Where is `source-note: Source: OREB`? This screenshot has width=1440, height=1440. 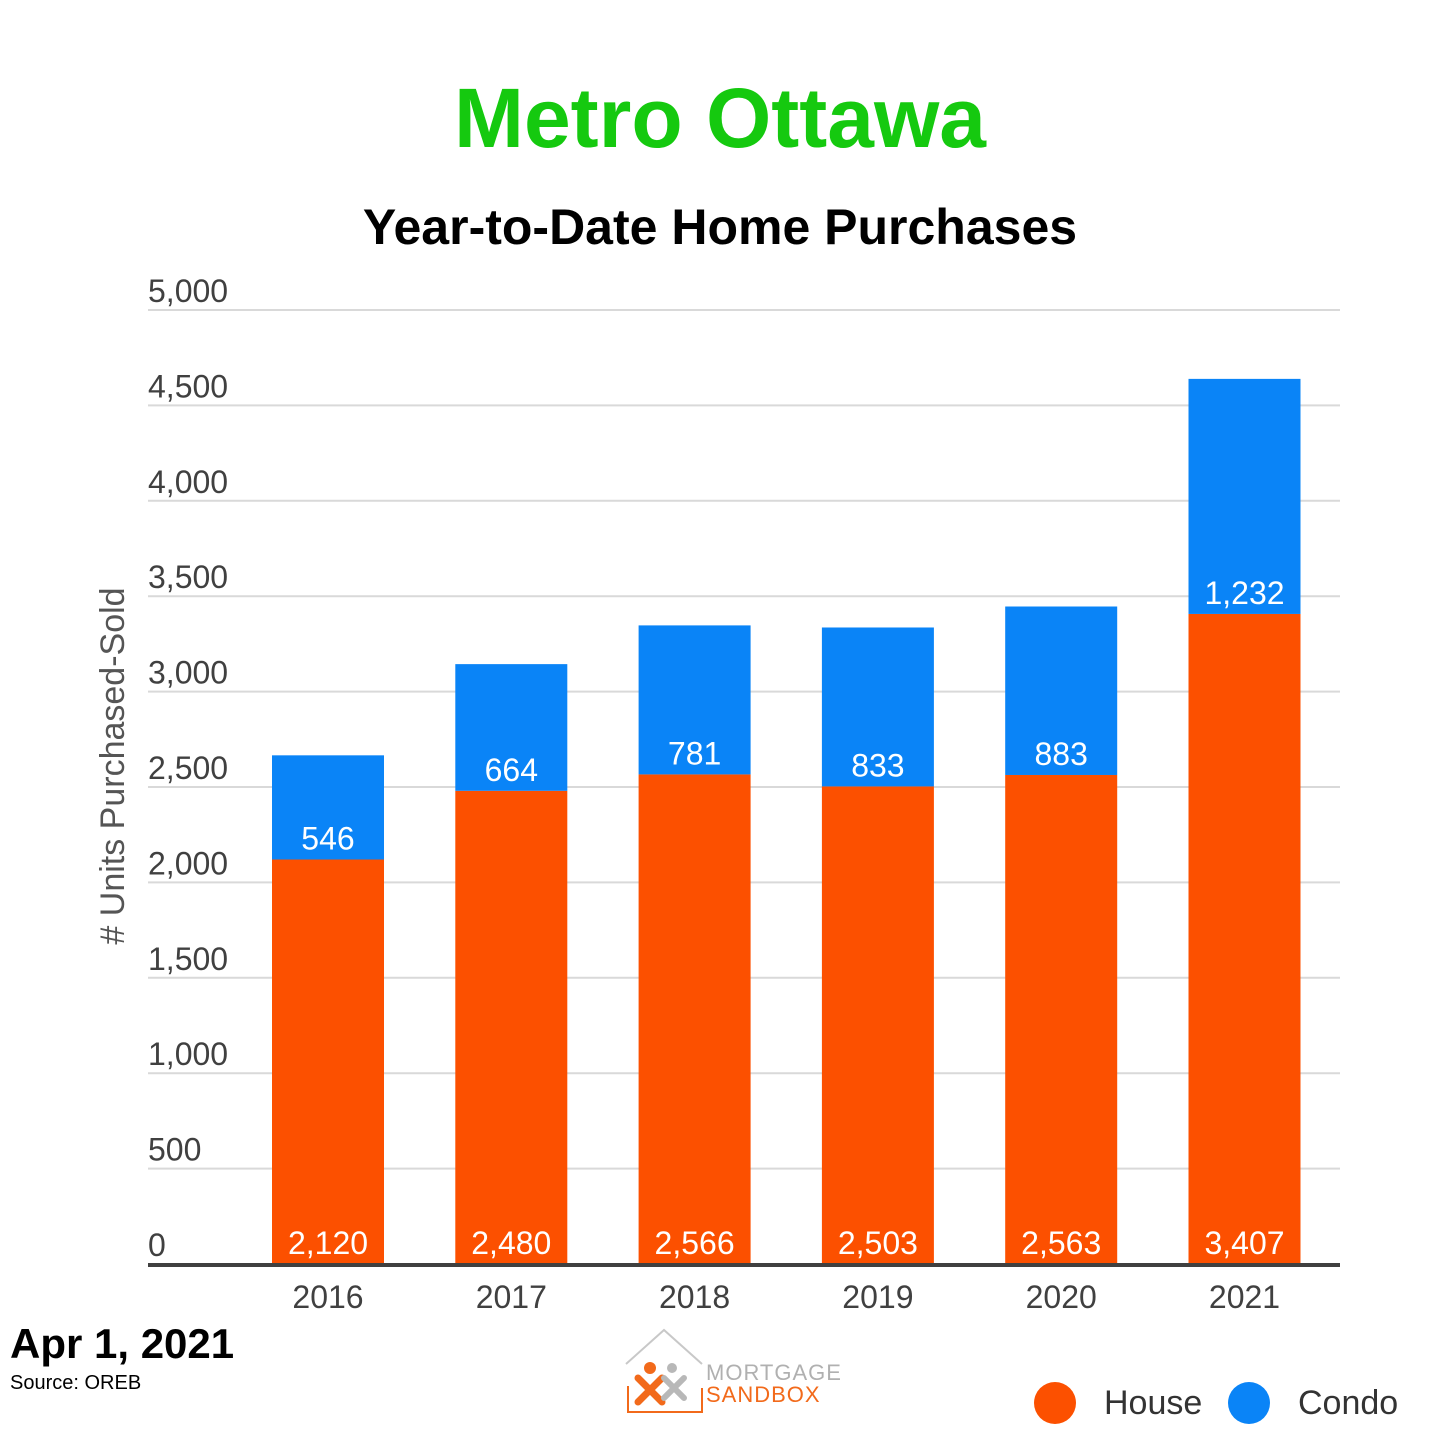 source-note: Source: OREB is located at coordinates (76, 1383).